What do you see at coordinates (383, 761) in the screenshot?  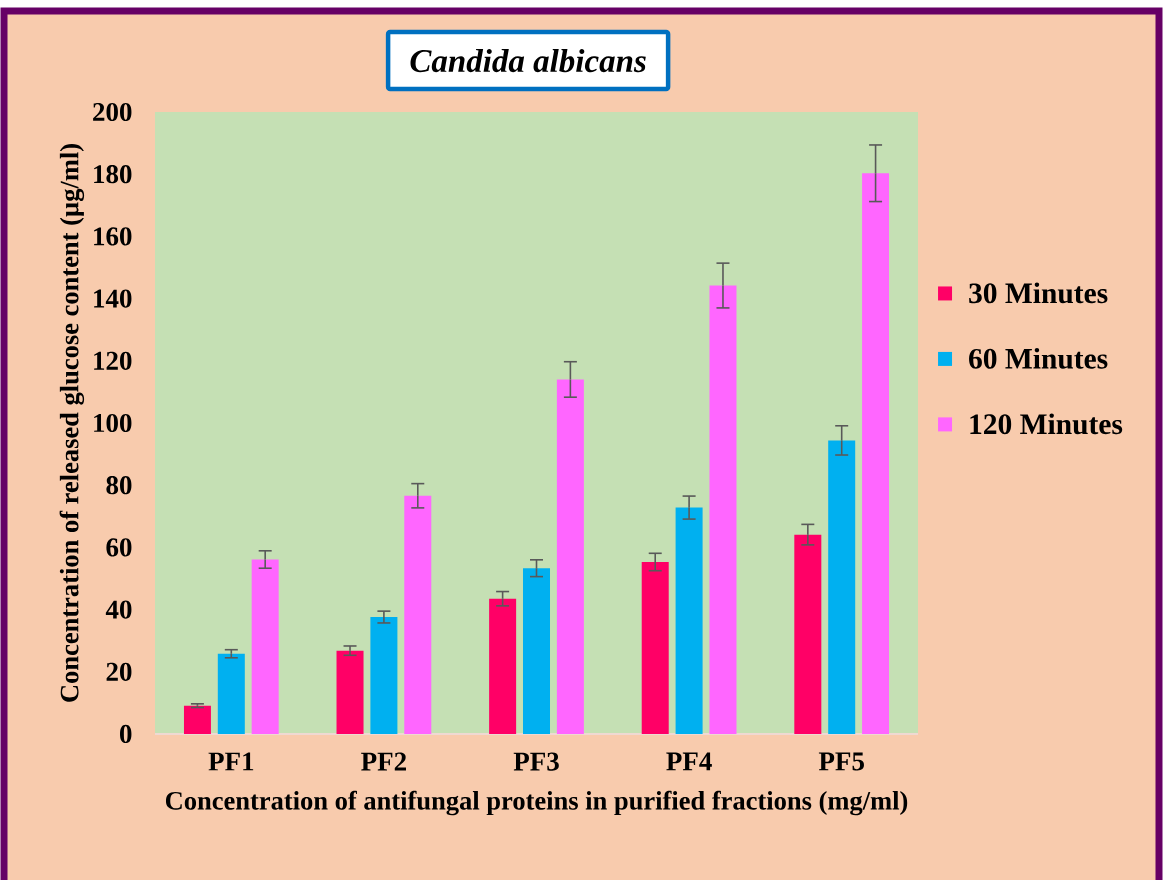 I see `x-tick-label: PF2` at bounding box center [383, 761].